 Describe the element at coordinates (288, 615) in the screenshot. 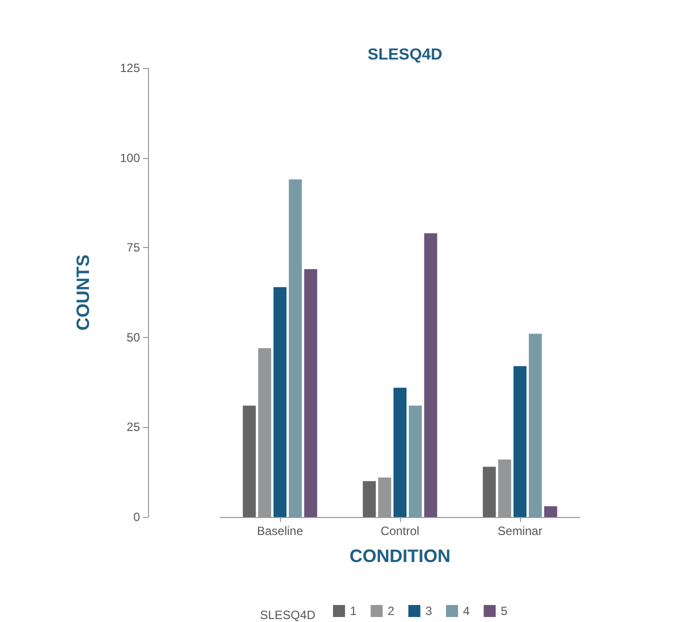

I see `legend-title: SLESQ4D` at that location.